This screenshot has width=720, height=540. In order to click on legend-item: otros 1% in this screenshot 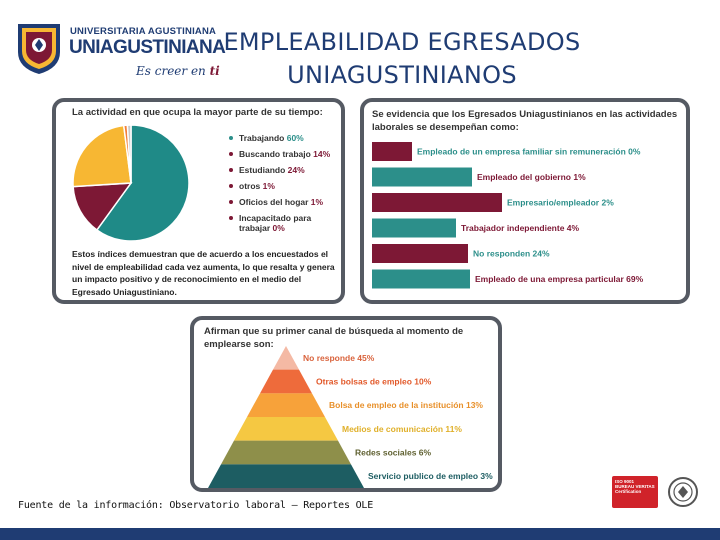, I will do `click(285, 186)`.